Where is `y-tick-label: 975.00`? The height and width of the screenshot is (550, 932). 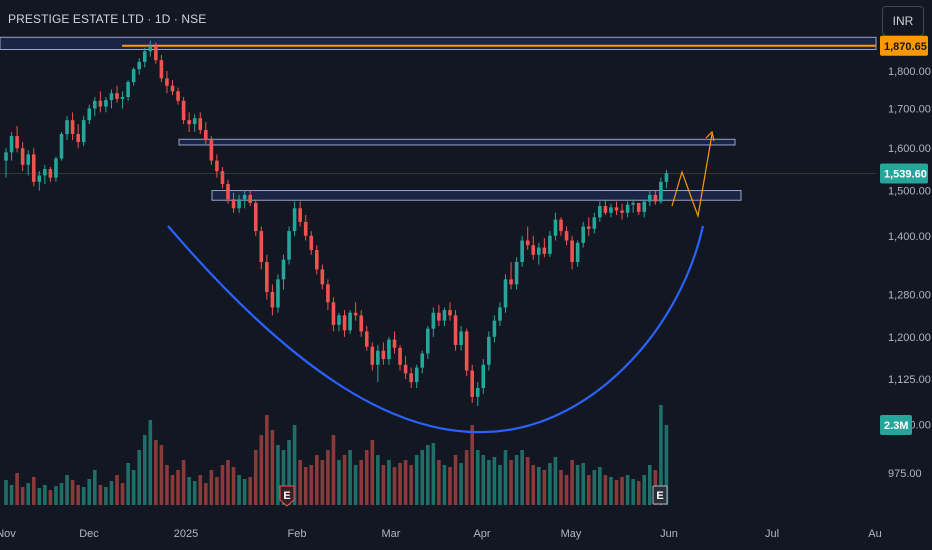 y-tick-label: 975.00 is located at coordinates (905, 474).